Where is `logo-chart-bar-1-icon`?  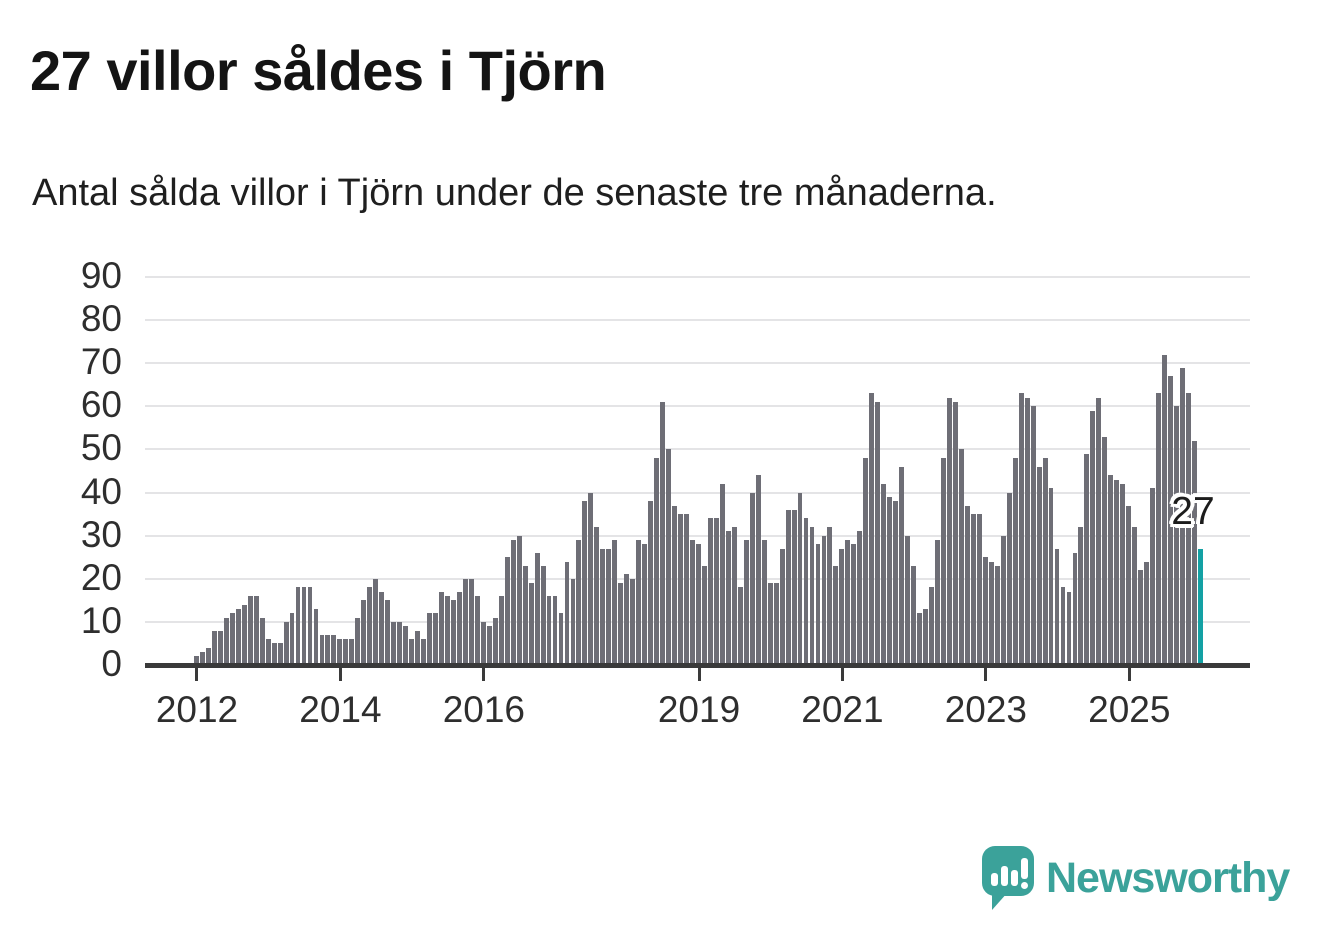 logo-chart-bar-1-icon is located at coordinates (994, 879).